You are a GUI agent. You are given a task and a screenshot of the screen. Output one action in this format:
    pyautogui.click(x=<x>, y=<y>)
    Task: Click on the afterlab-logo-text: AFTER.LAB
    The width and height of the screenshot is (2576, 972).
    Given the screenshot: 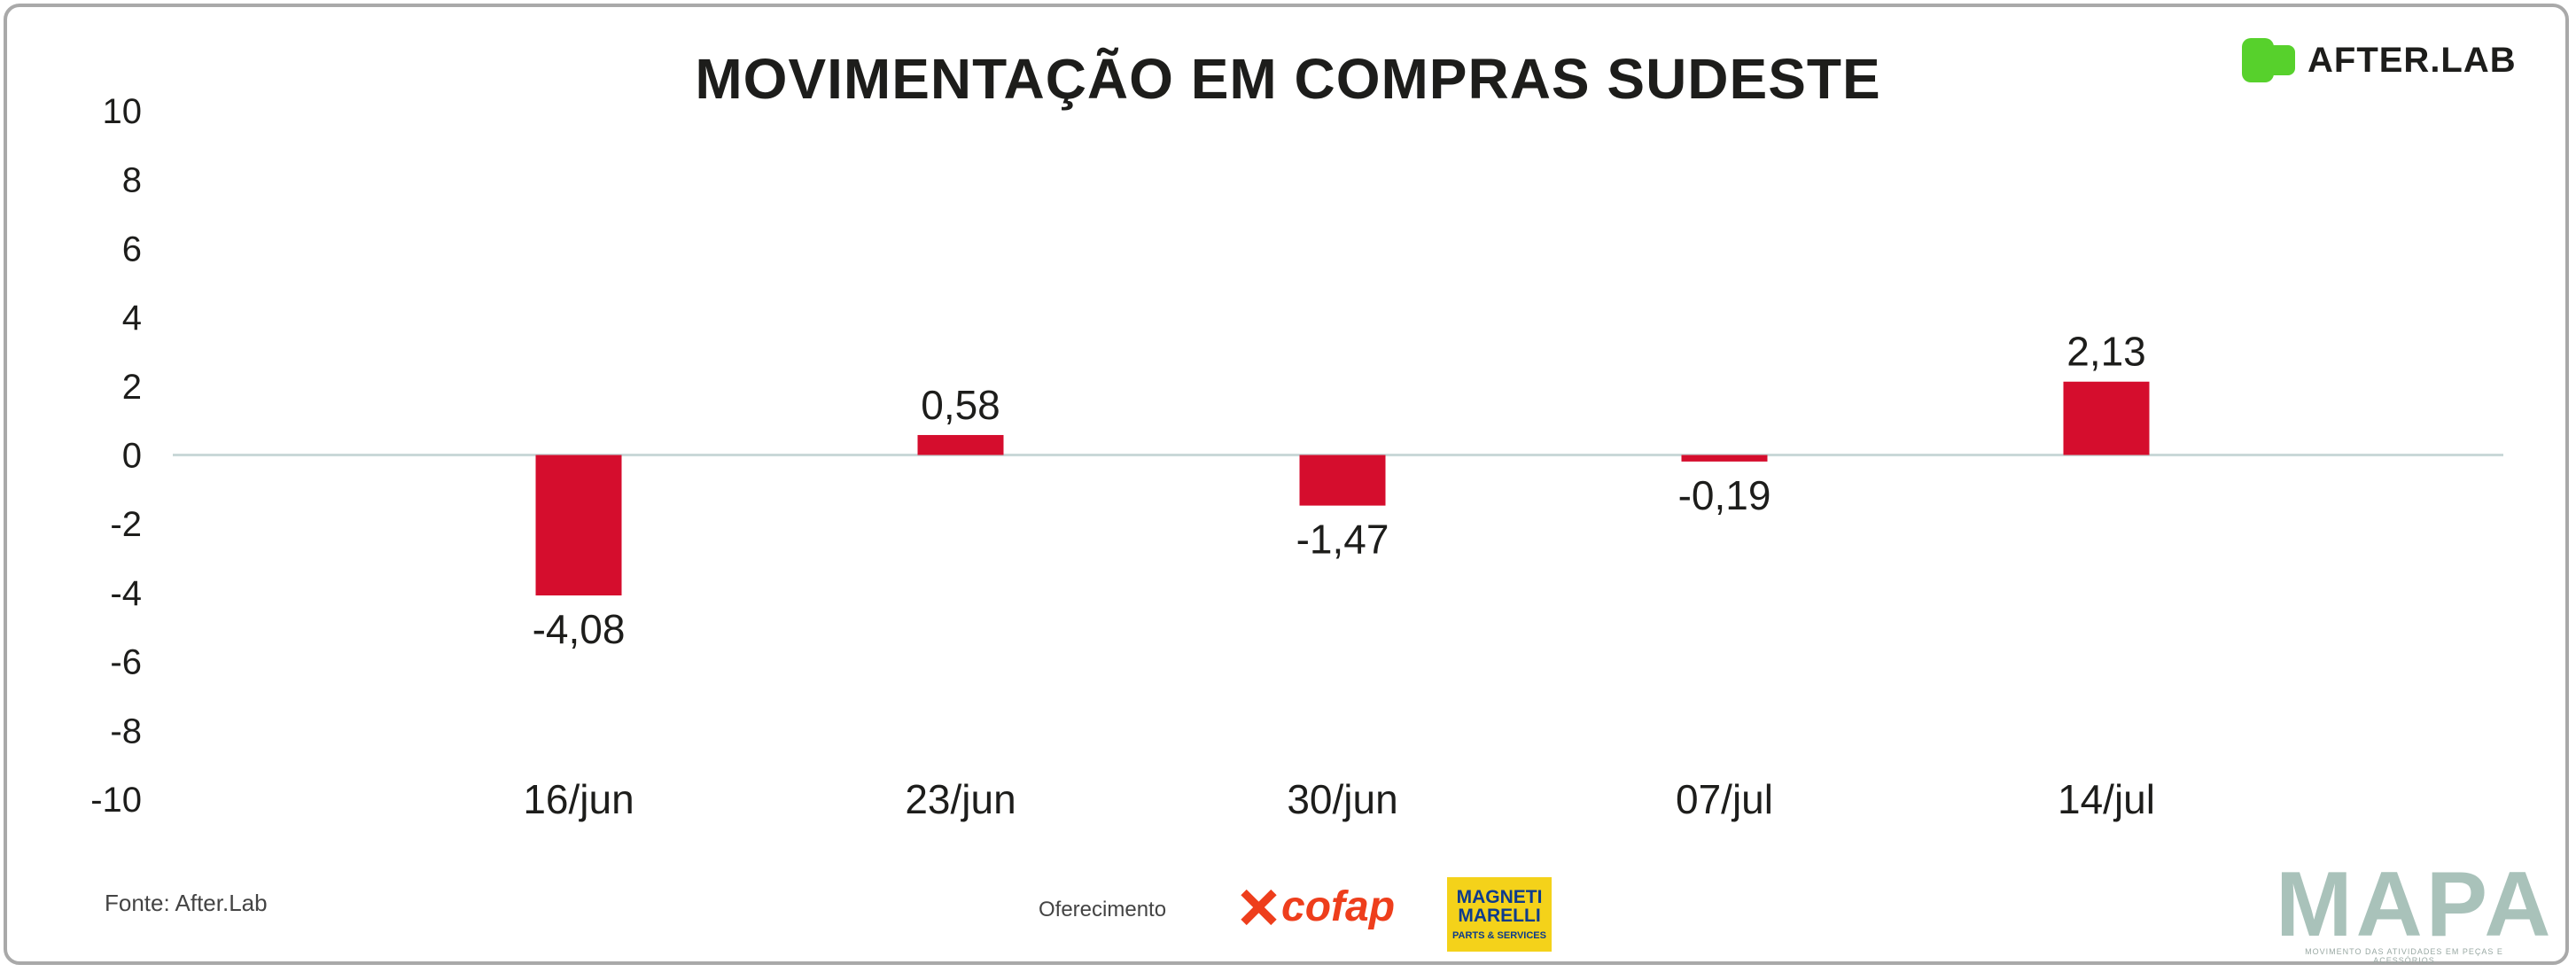 What is the action you would take?
    pyautogui.click(x=2412, y=60)
    